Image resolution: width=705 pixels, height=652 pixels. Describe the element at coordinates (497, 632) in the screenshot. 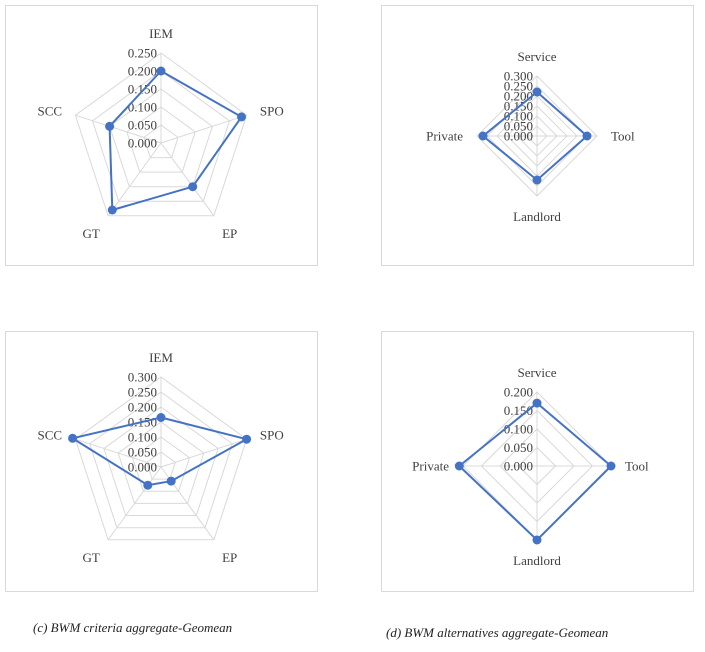

I see `caption-d: (d) BWM alternatives aggregate-Geomean` at that location.